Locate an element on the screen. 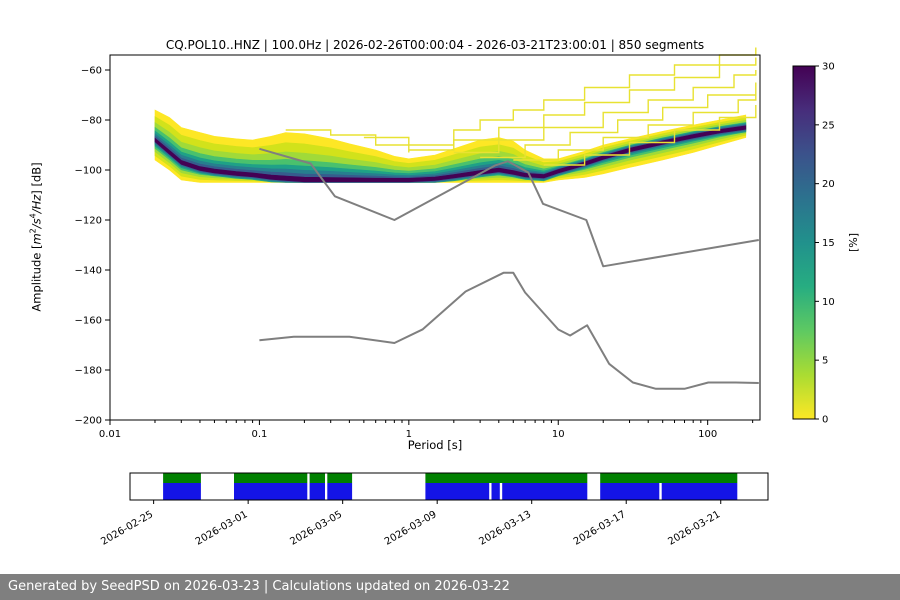 The image size is (900, 600). svg-text: 5 is located at coordinates (825, 361).